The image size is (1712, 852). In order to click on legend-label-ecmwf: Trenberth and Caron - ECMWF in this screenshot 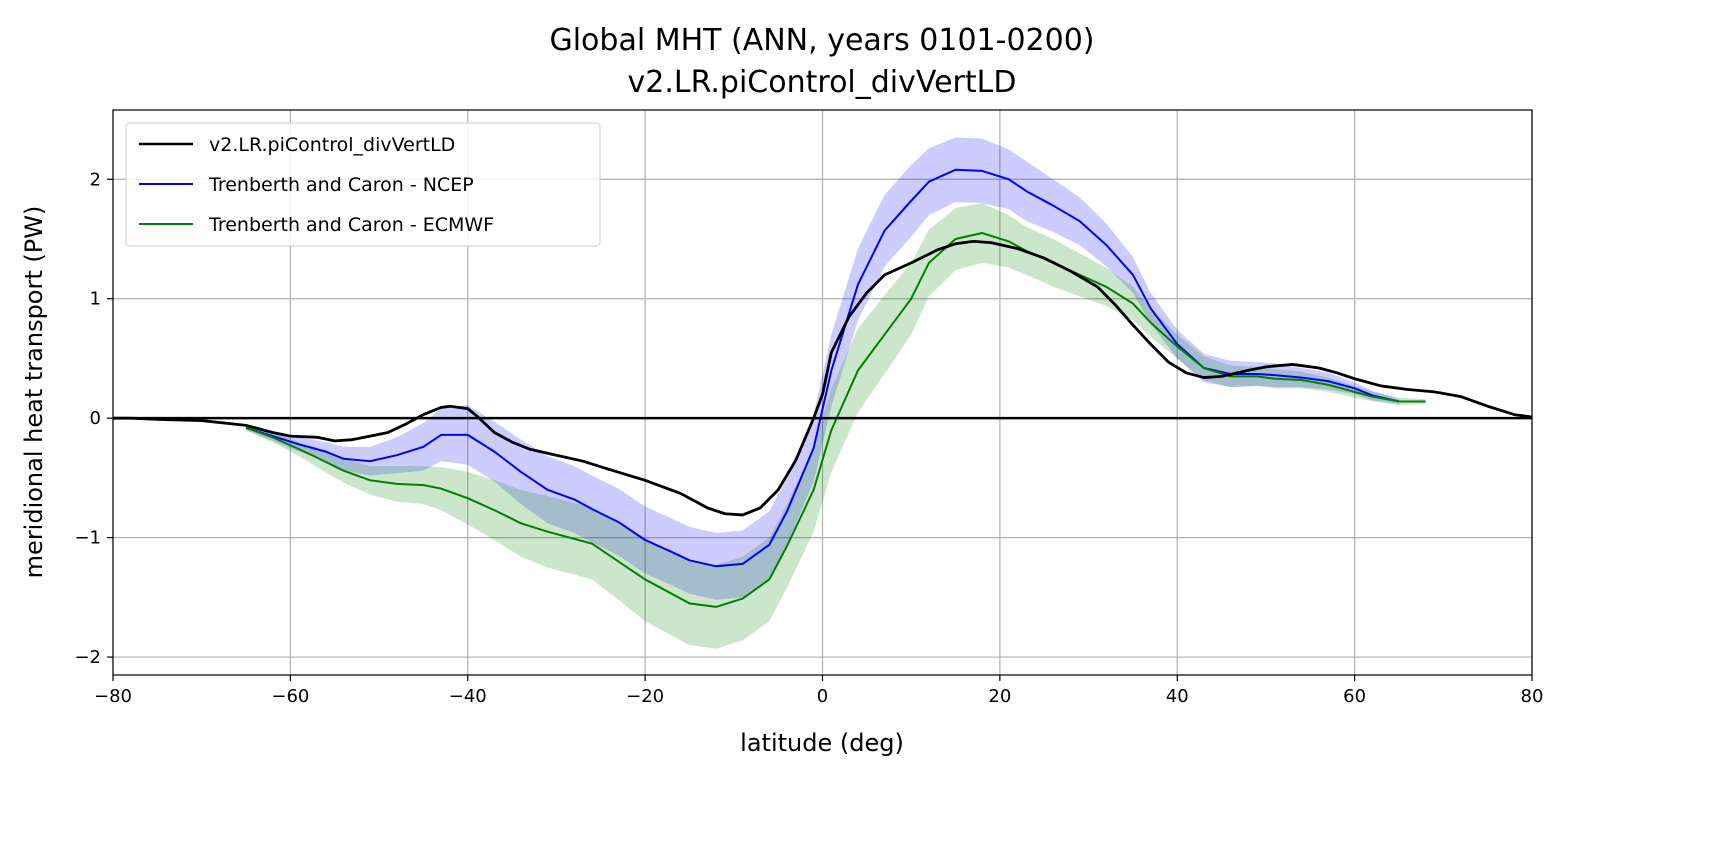, I will do `click(351, 225)`.